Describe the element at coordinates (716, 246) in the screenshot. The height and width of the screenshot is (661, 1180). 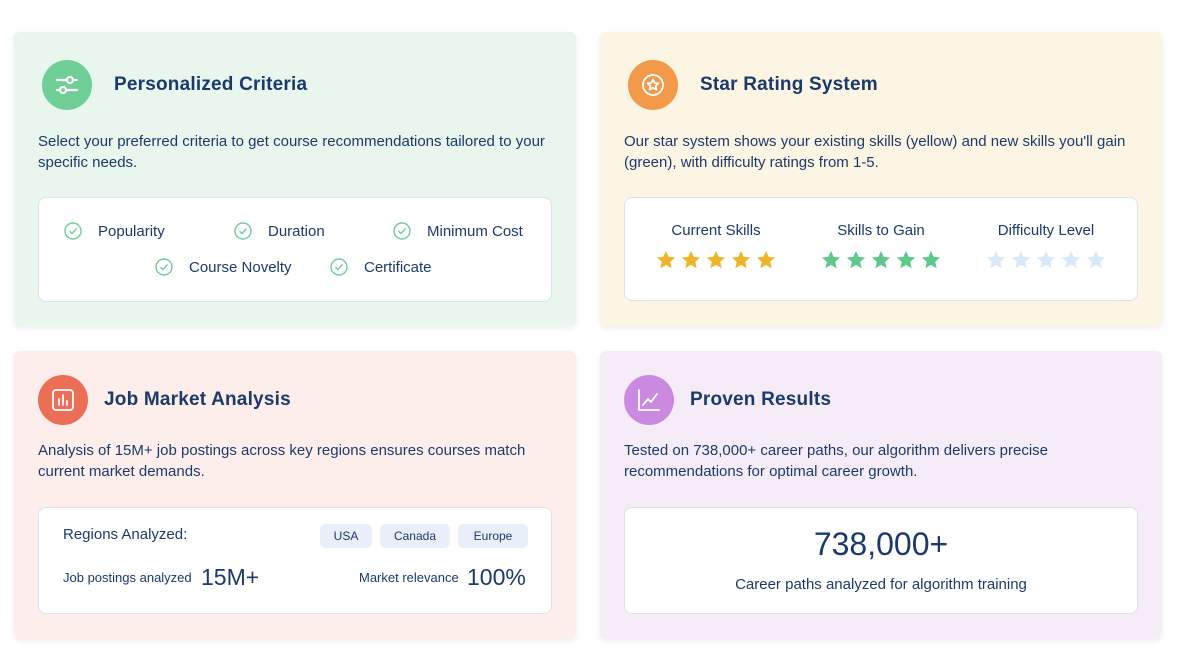
I see `star-group-current-skills: Current Skills` at that location.